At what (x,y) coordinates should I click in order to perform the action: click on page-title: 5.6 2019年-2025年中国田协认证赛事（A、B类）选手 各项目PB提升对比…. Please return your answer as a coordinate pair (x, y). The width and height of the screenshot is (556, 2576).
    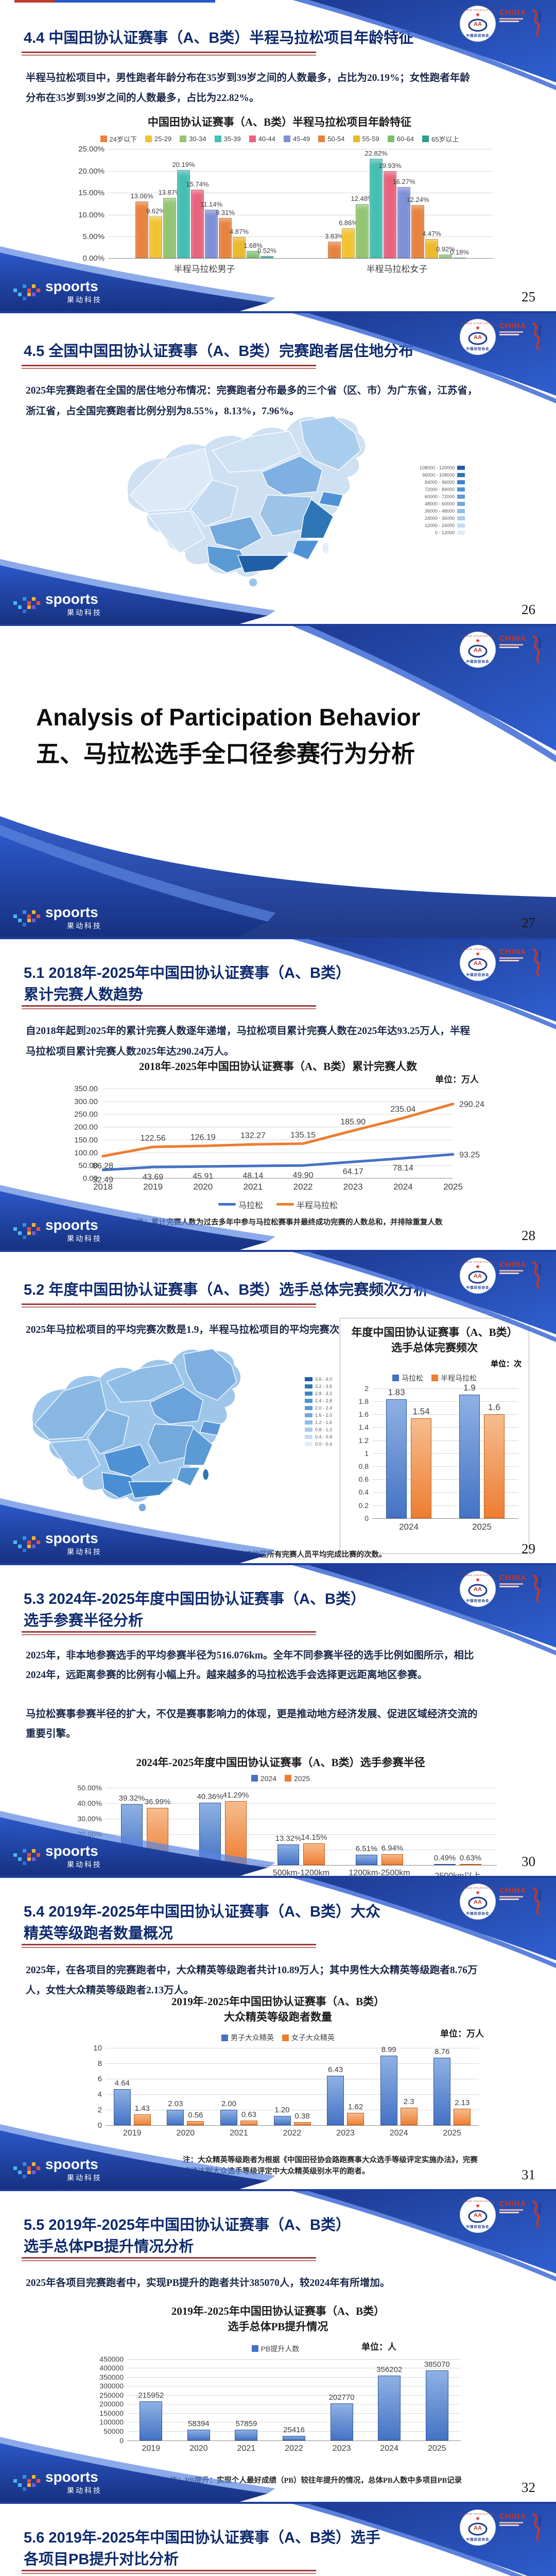
    Looking at the image, I should click on (202, 2549).